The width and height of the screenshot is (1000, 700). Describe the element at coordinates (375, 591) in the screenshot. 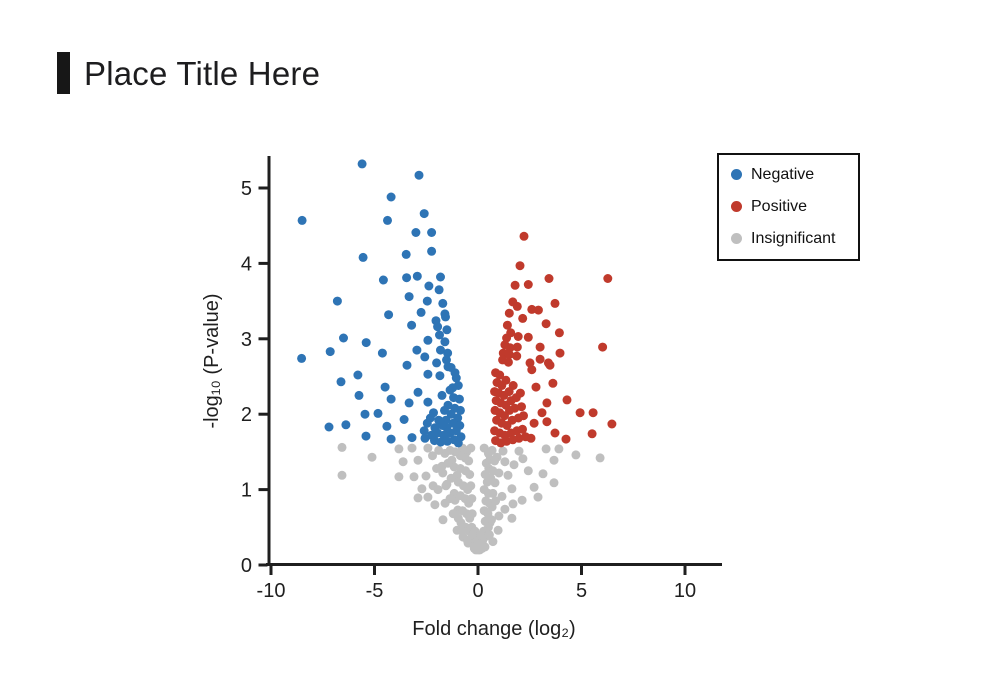

I see `x-tick-label: -5` at that location.